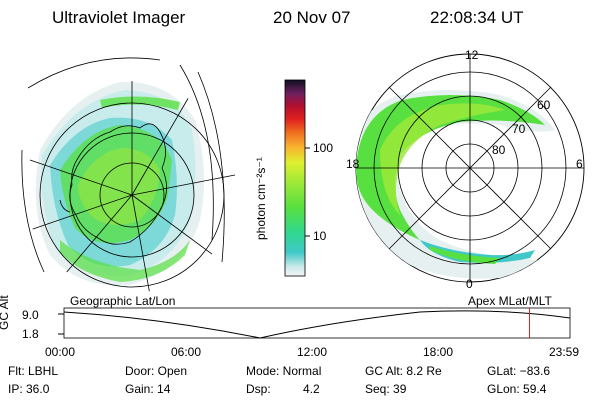  I want to click on gc-alt-info: GC Alt: 8.2 Re, so click(403, 371).